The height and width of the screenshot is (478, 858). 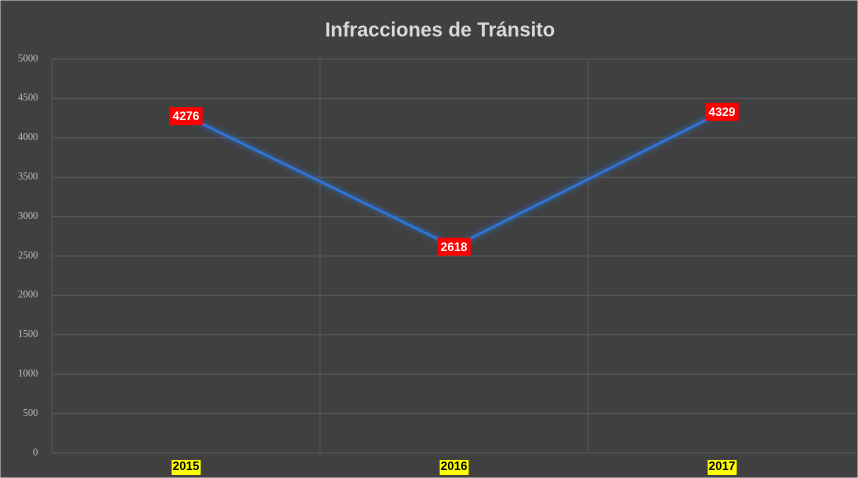 What do you see at coordinates (28, 176) in the screenshot?
I see `y-tick-label: 3500` at bounding box center [28, 176].